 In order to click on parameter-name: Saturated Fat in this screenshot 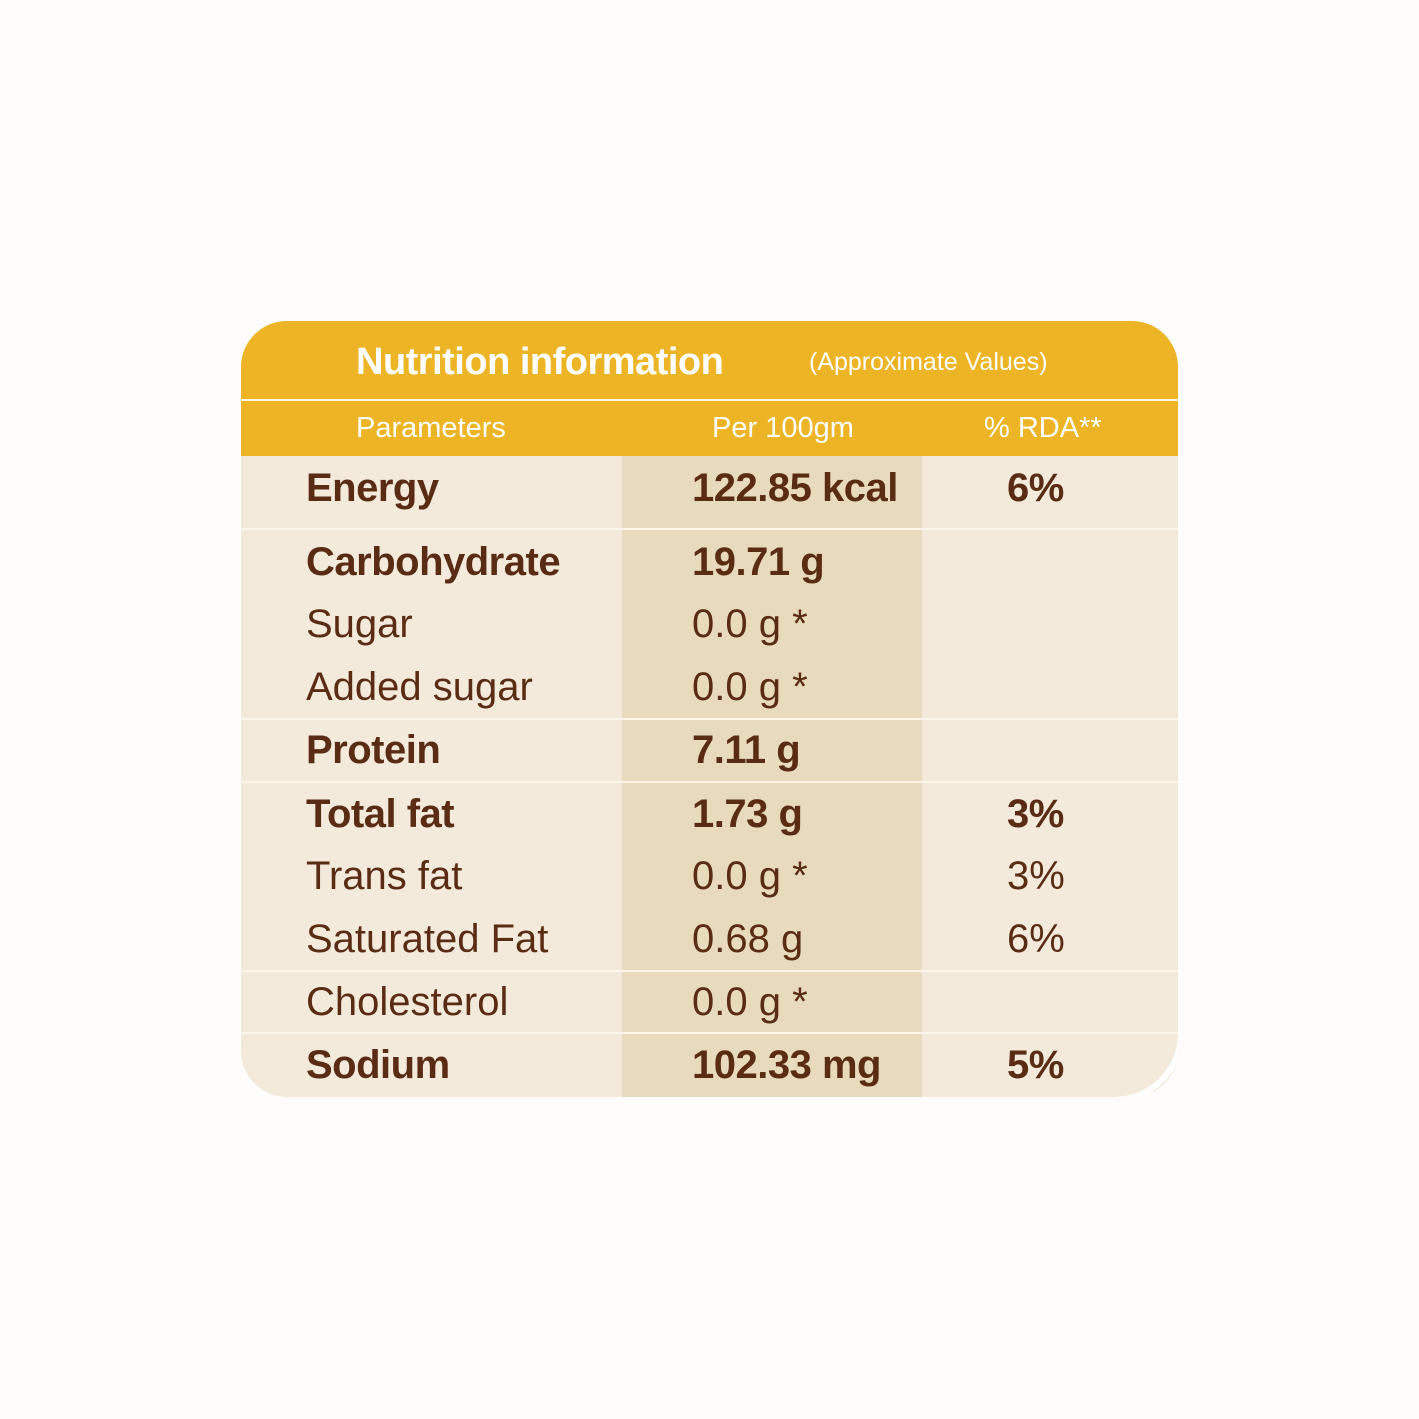, I will do `click(427, 939)`.